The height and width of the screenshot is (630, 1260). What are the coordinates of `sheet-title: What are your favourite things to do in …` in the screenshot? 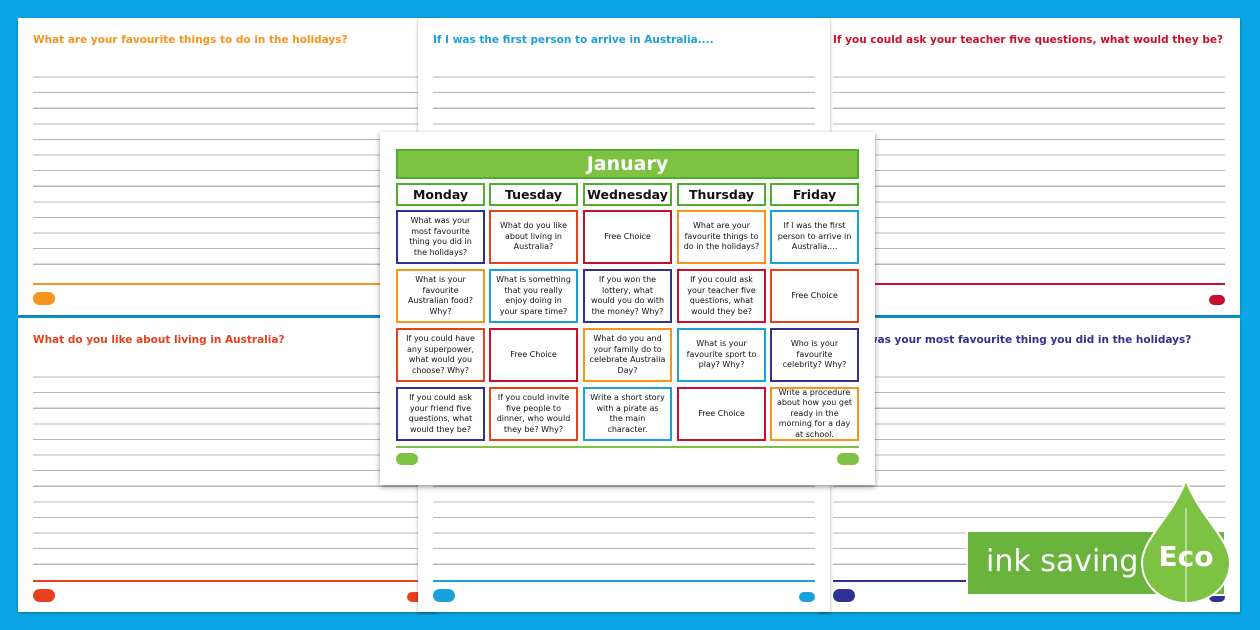 It's located at (190, 40).